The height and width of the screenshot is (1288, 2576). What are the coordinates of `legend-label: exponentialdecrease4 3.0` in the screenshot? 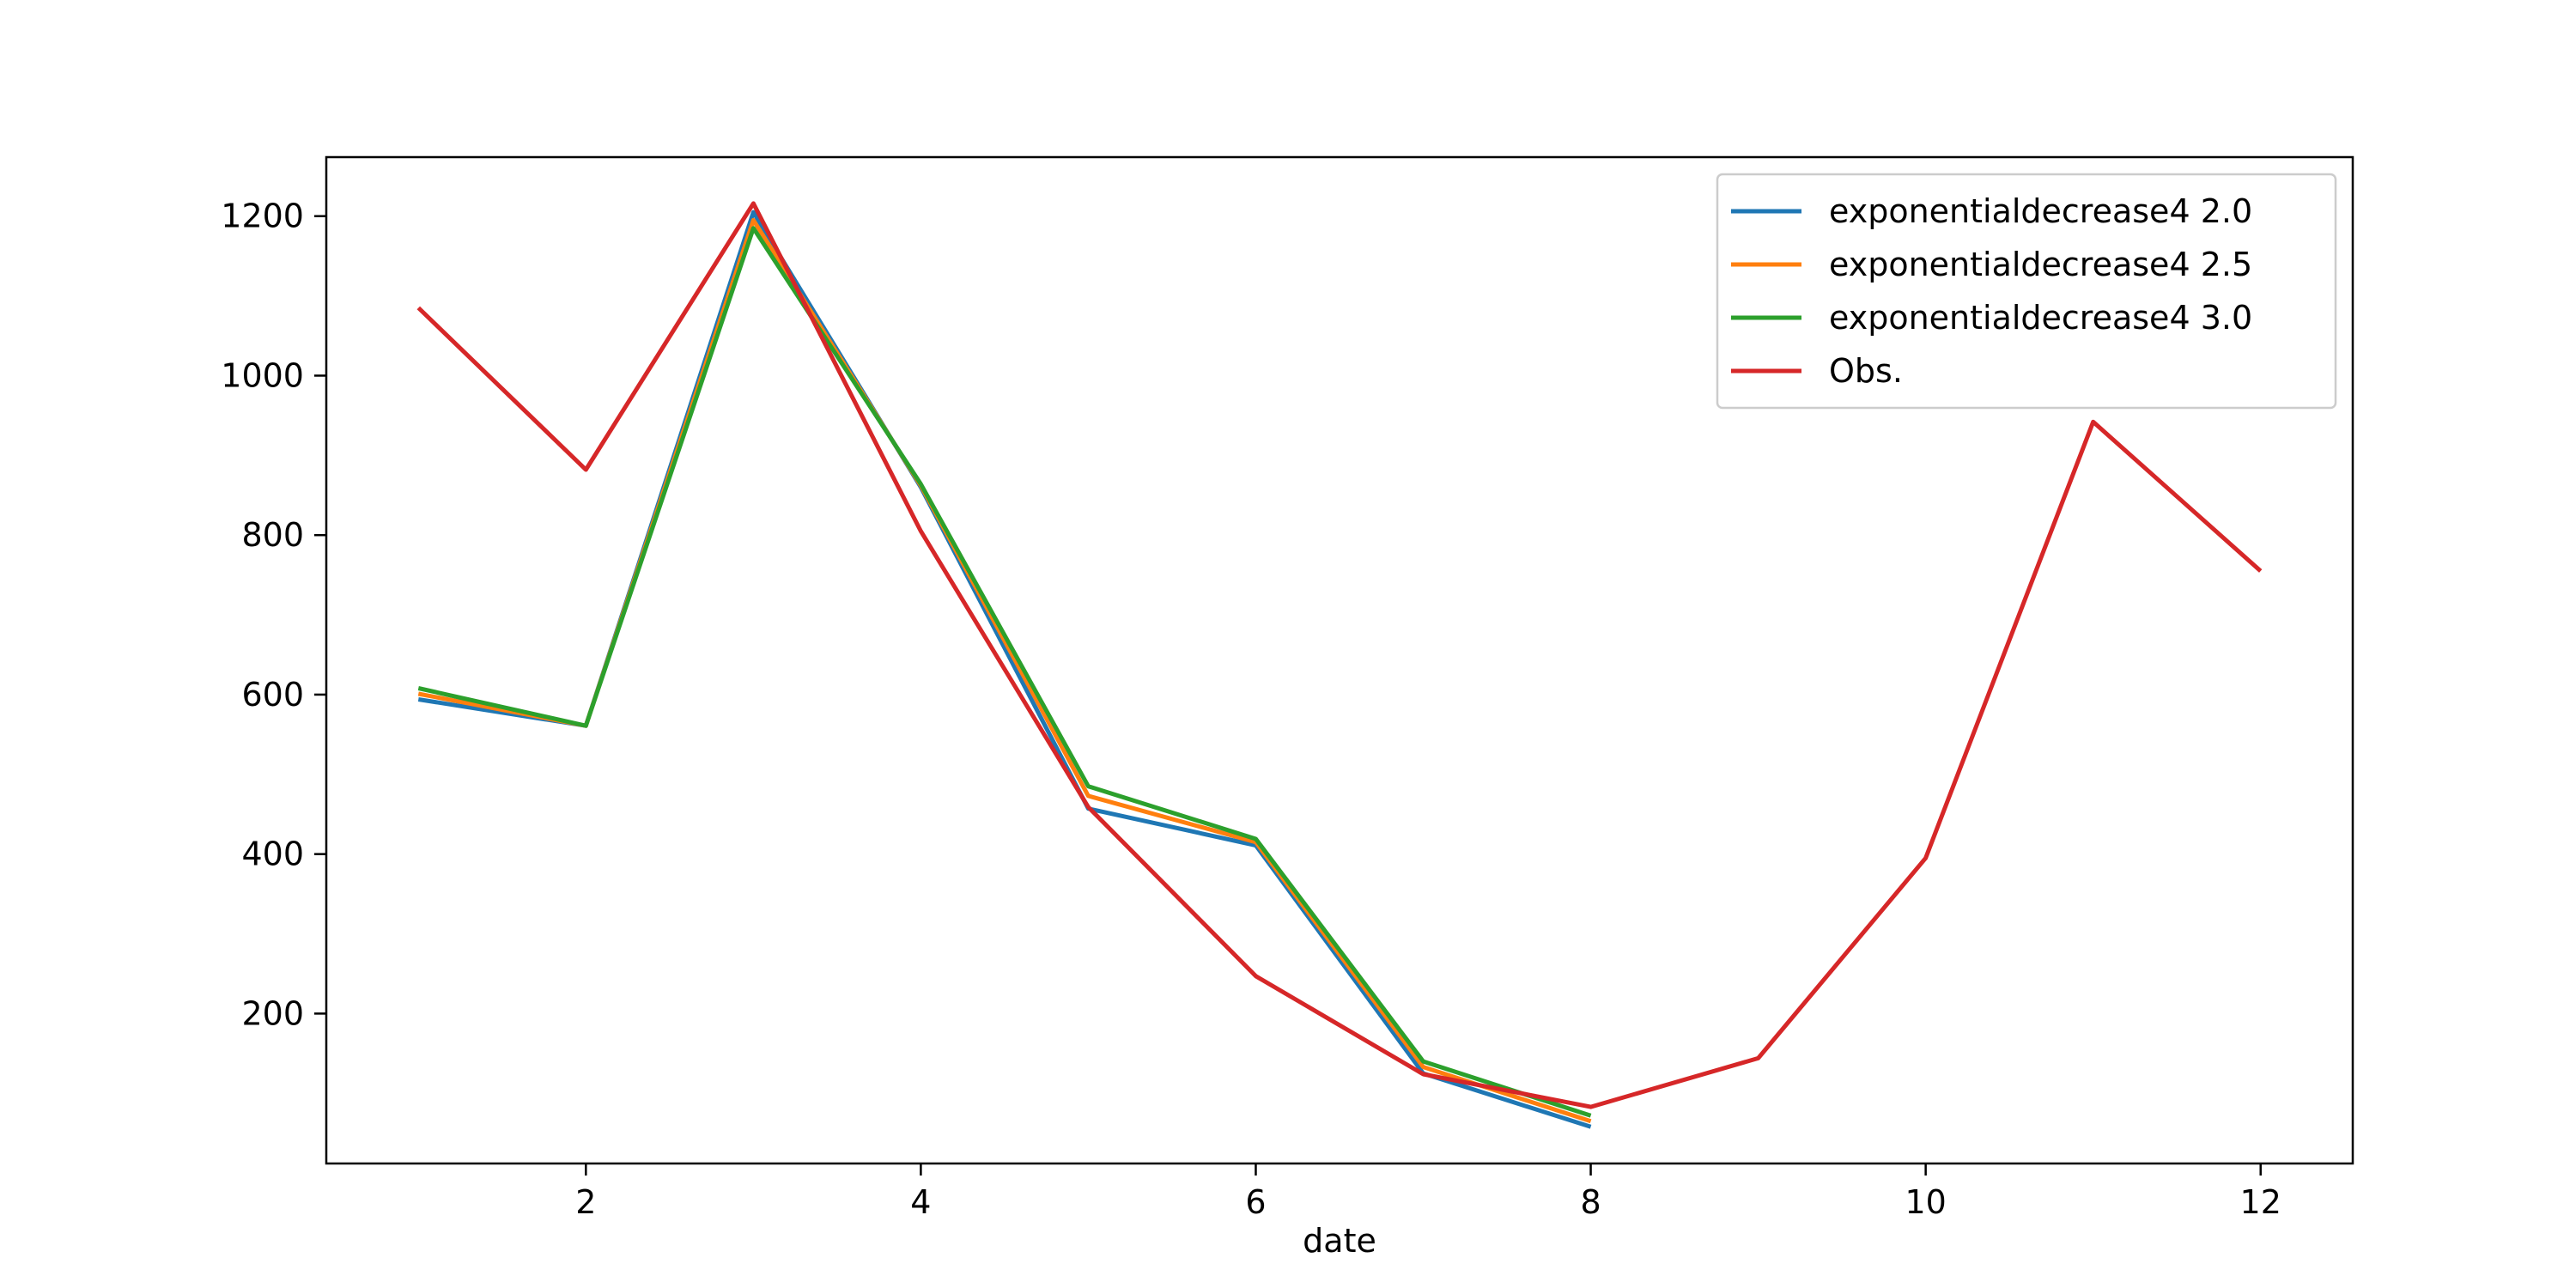 It's located at (2041, 318).